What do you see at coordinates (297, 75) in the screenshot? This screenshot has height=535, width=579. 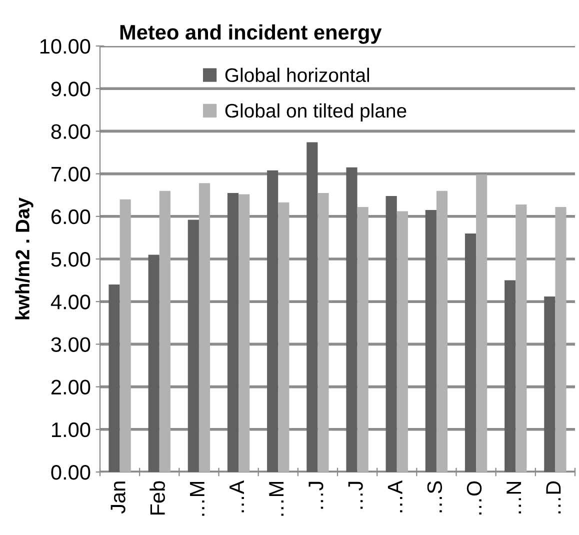 I see `legend-label: Global horizontal` at bounding box center [297, 75].